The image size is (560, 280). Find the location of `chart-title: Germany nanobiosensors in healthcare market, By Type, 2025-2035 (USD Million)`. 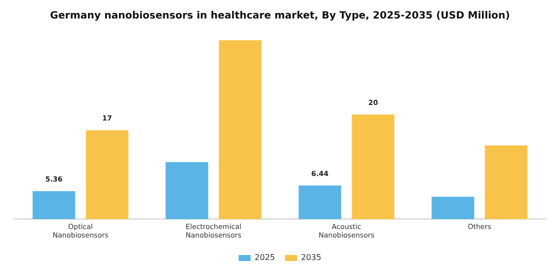

chart-title: Germany nanobiosensors in healthcare market, By Type, 2025-2035 (USD Million) is located at coordinates (280, 16).